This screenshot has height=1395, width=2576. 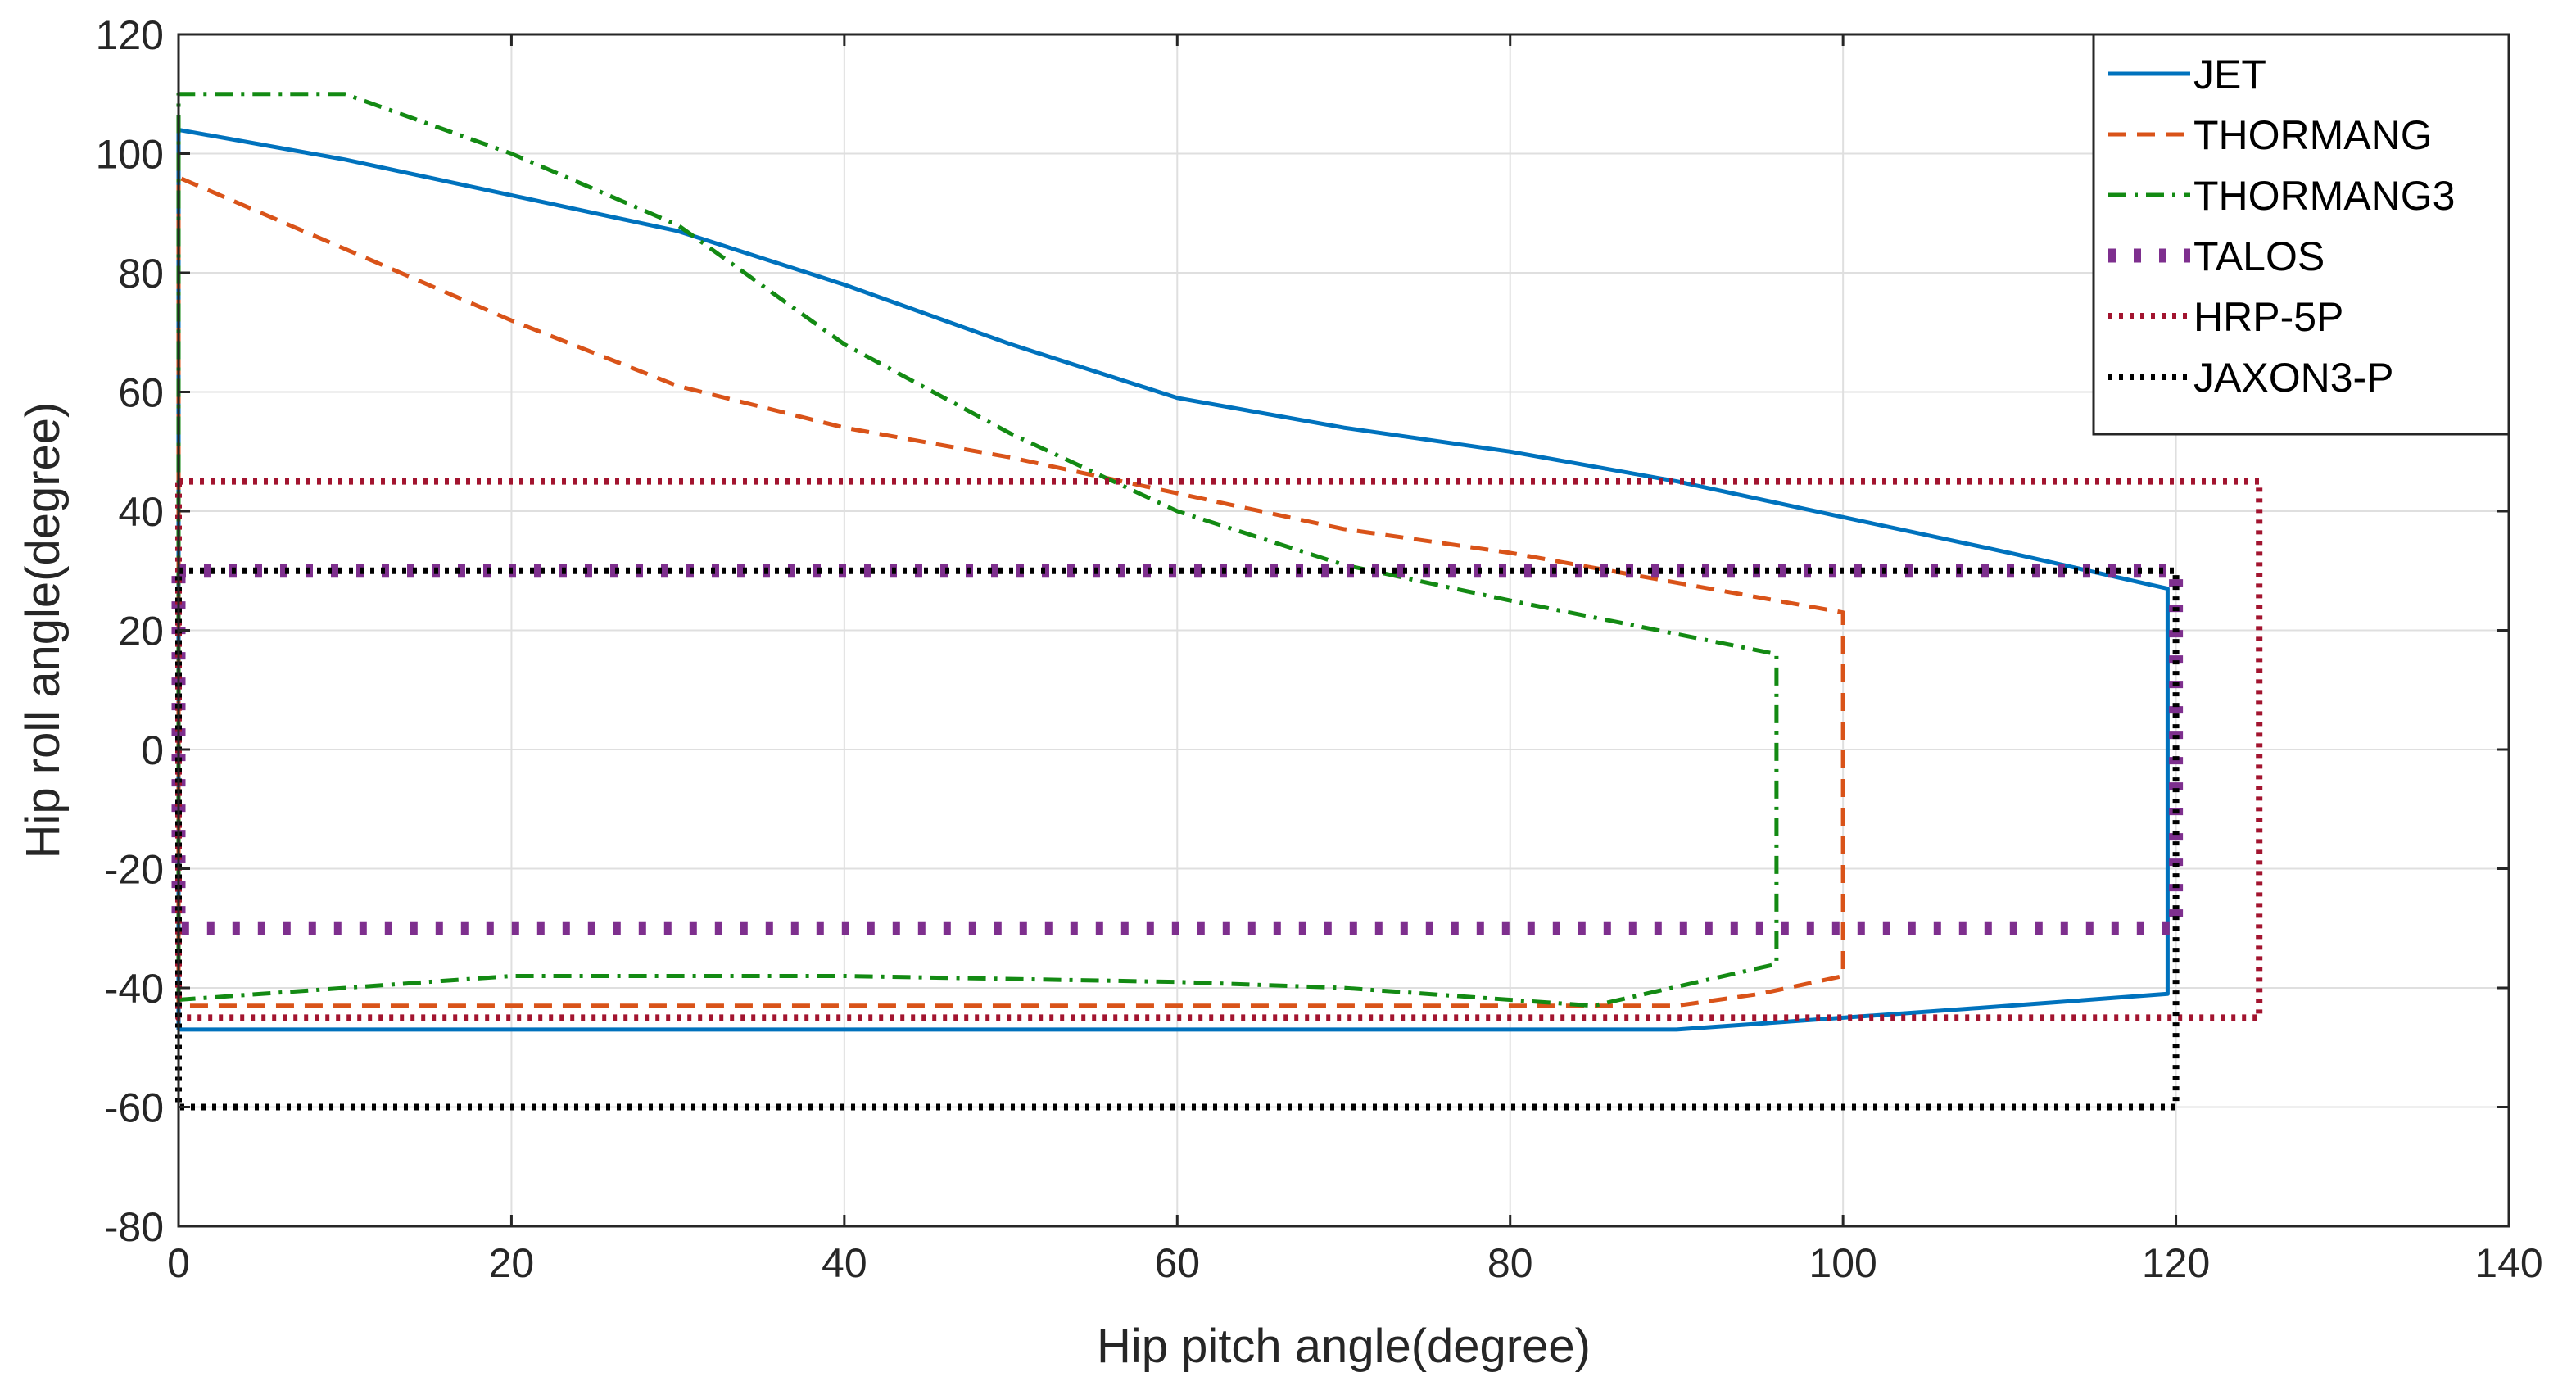 I want to click on legend: JET THORMANG THORMANG3 TALOS HRP-5P JAXON3-P, so click(x=2301, y=234).